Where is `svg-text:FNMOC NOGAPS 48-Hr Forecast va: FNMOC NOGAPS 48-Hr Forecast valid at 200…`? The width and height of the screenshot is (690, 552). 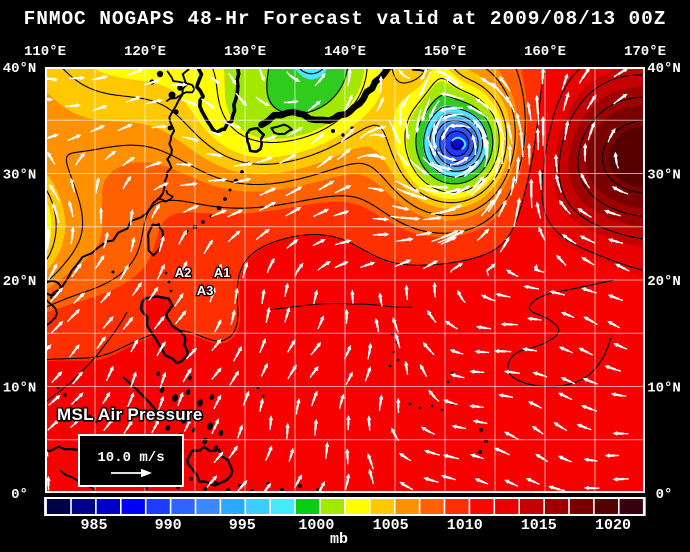 svg-text:FNMOC NOGAPS 48-Hr Forecast va: FNMOC NOGAPS 48-Hr Forecast valid at 200… is located at coordinates (345, 19).